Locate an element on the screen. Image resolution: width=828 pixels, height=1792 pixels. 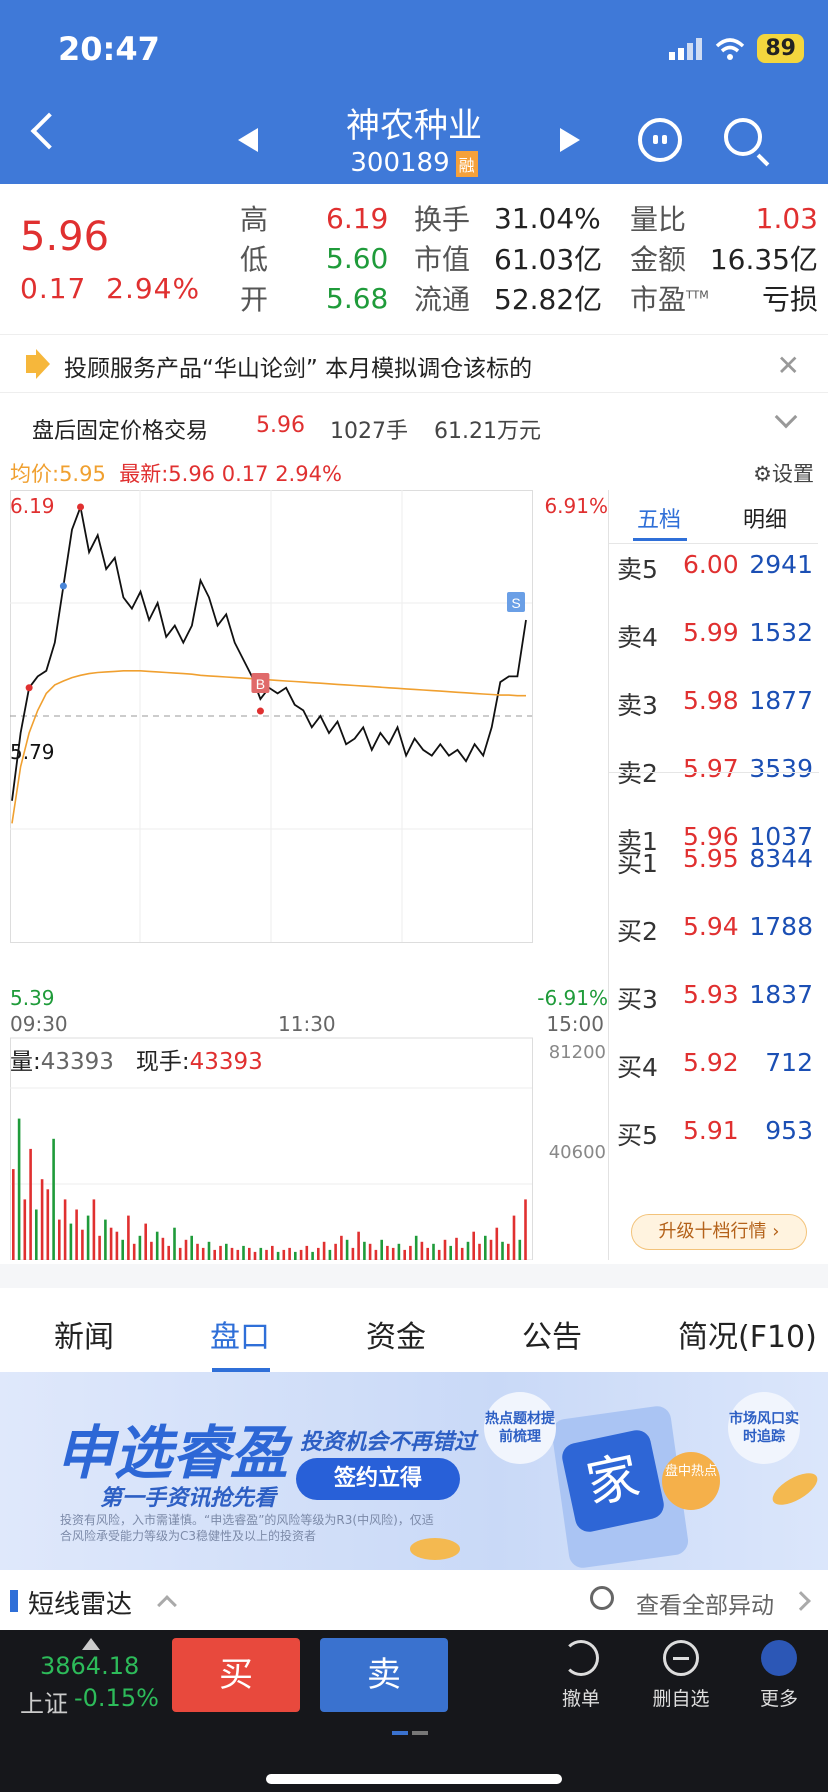
more-button: 更多 is located at coordinates (779, 1675).